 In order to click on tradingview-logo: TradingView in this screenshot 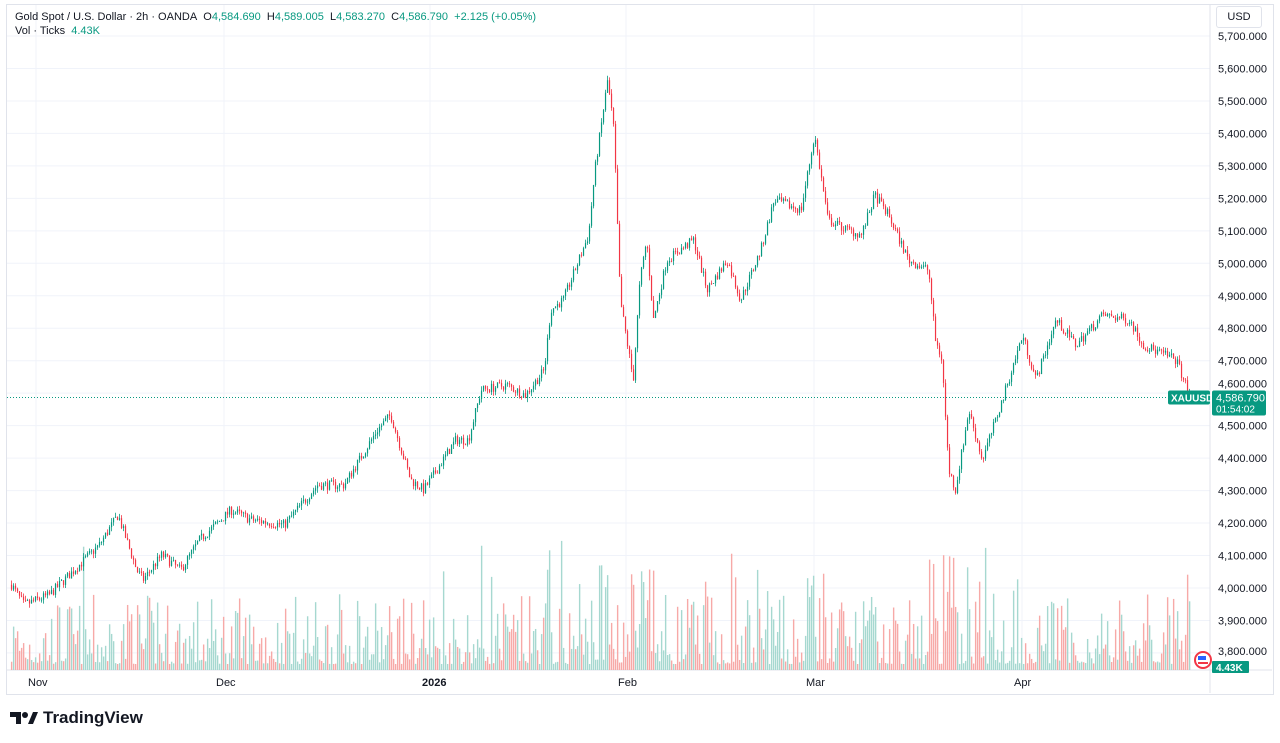, I will do `click(76, 718)`.